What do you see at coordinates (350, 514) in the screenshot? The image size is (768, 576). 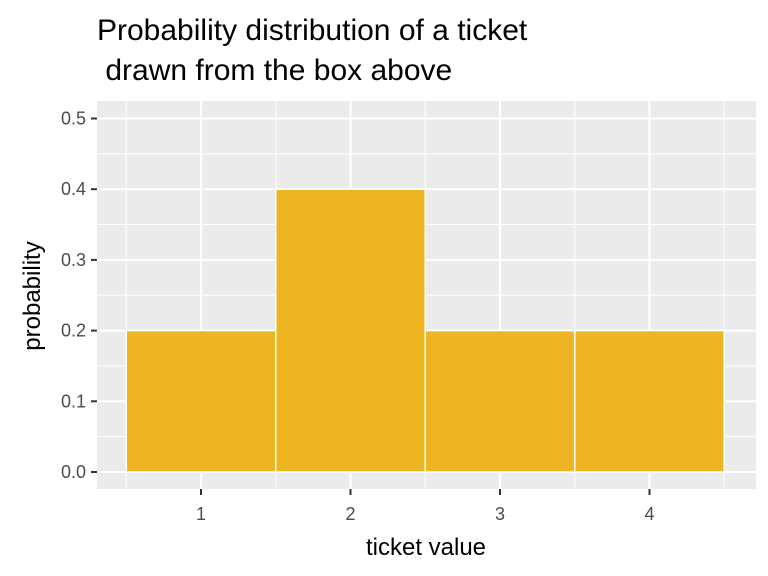 I see `x-tick-label: 2` at bounding box center [350, 514].